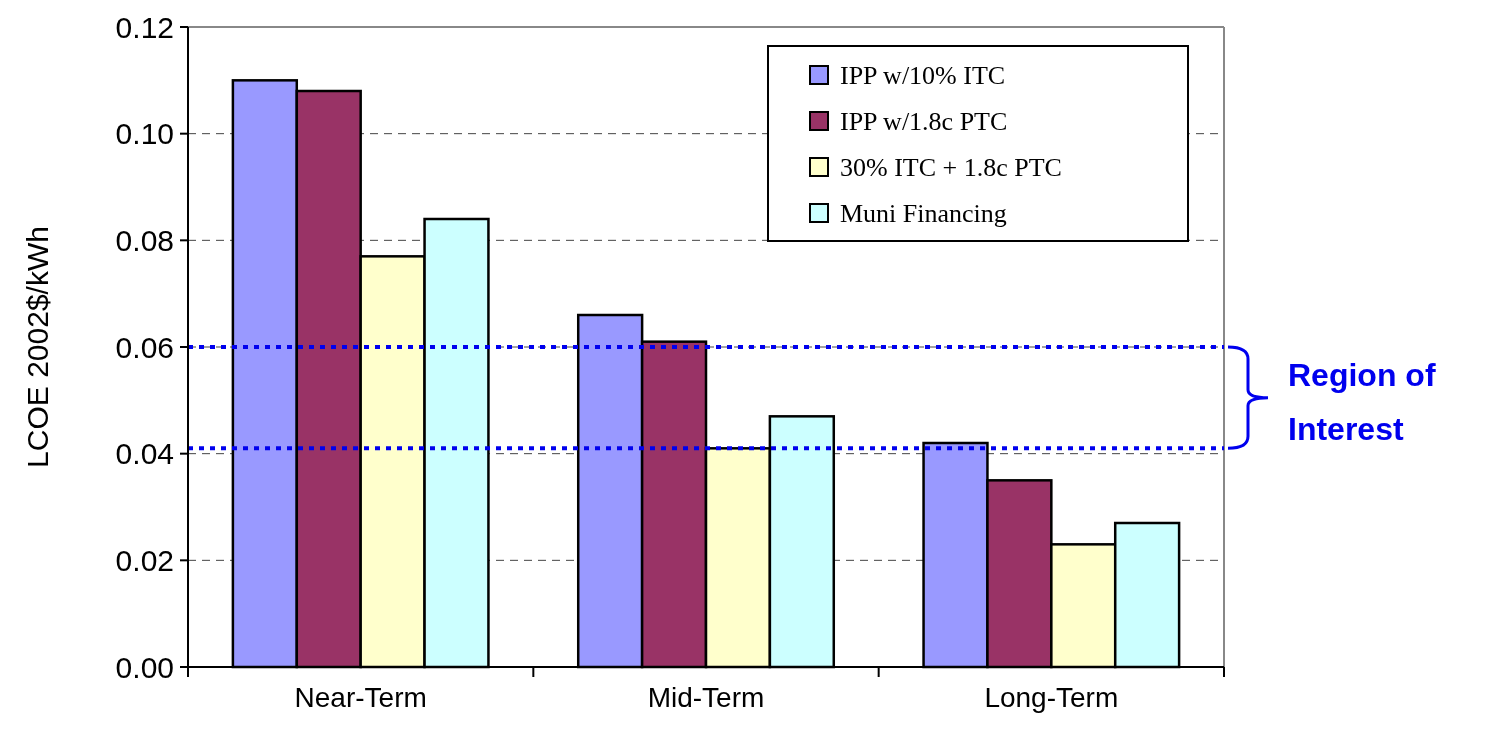 Image resolution: width=1489 pixels, height=747 pixels. I want to click on y-tick-label: 0.10, so click(144, 134).